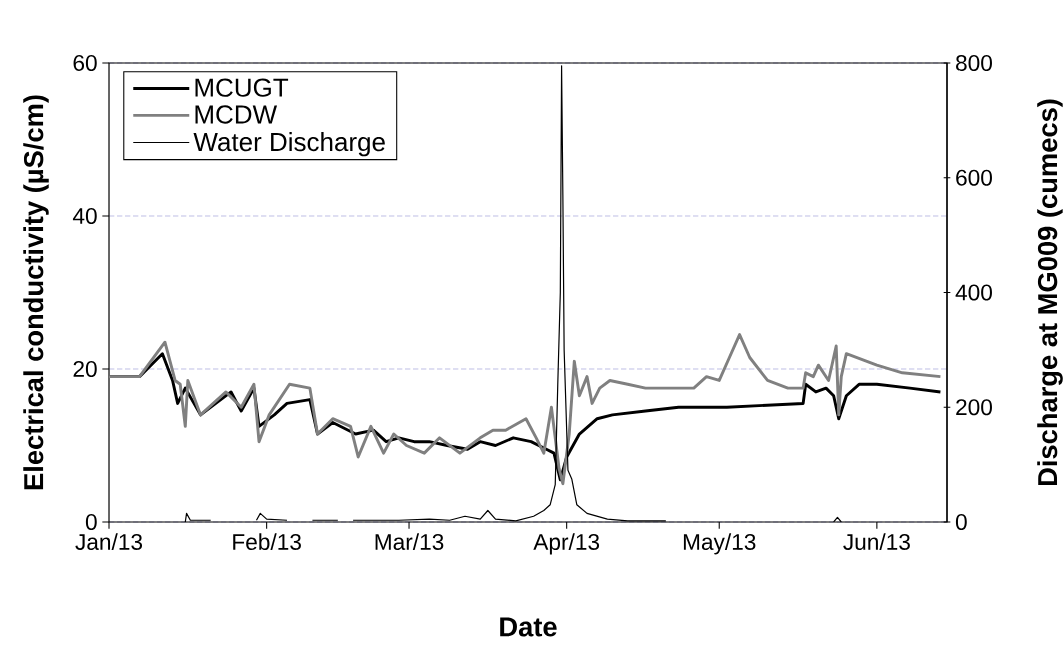 The width and height of the screenshot is (1064, 648). Describe the element at coordinates (91, 522) in the screenshot. I see `y-tick-label: 0` at that location.